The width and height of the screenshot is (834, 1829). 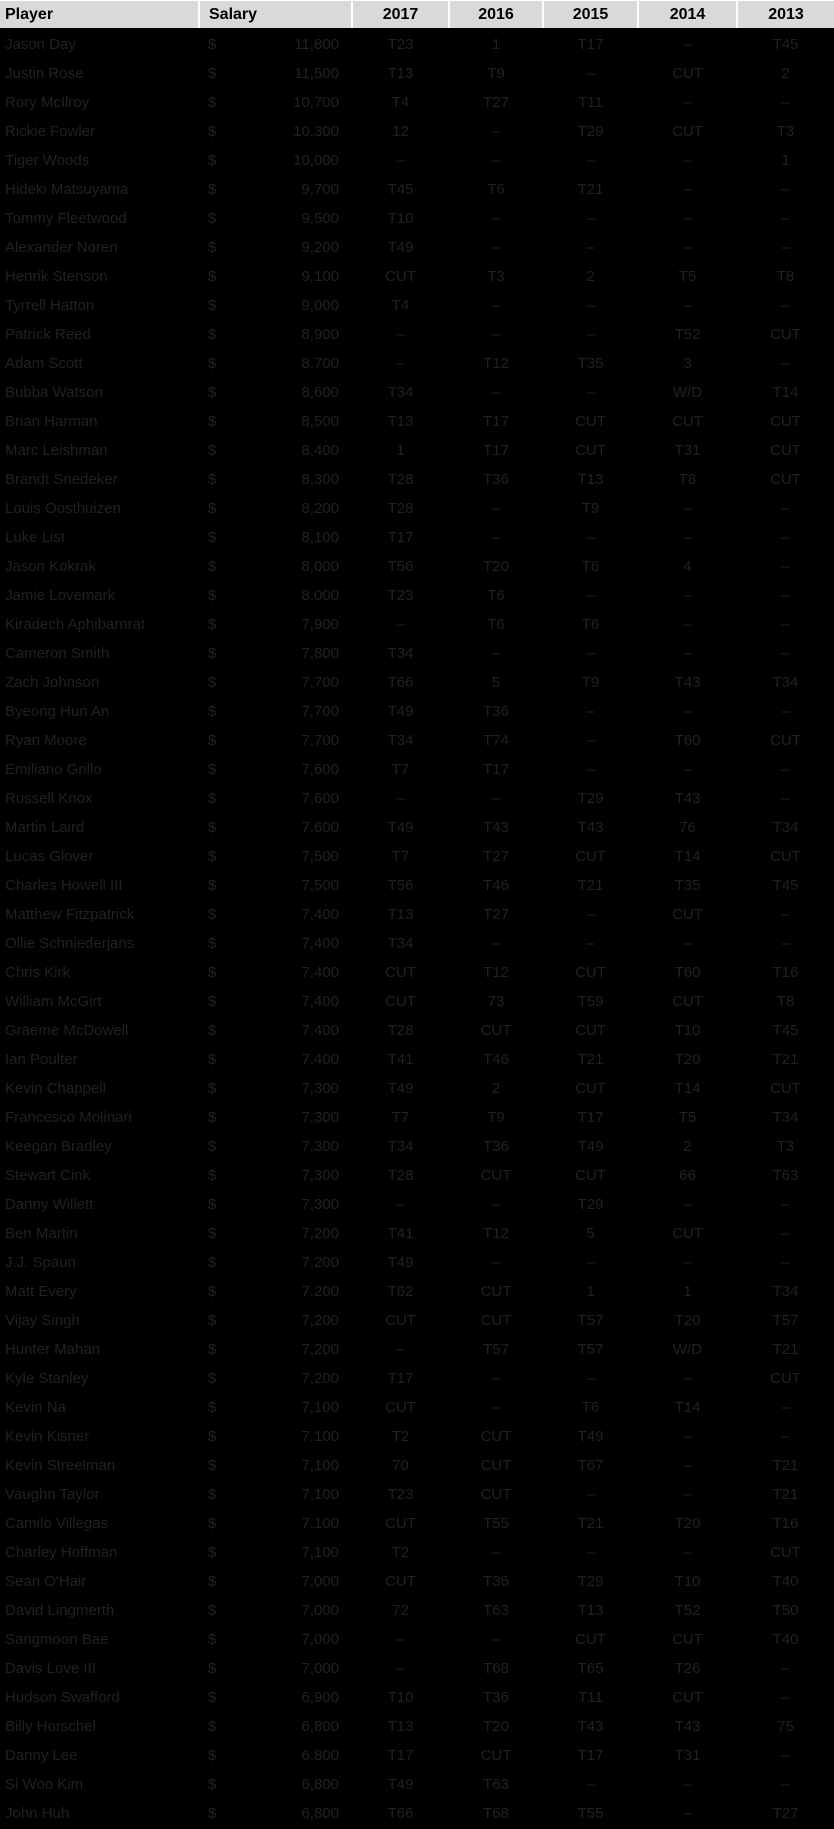 I want to click on table-row: Stewart Cink $7,300 T28 CUT CUT 66 T63, so click(x=417, y=1175).